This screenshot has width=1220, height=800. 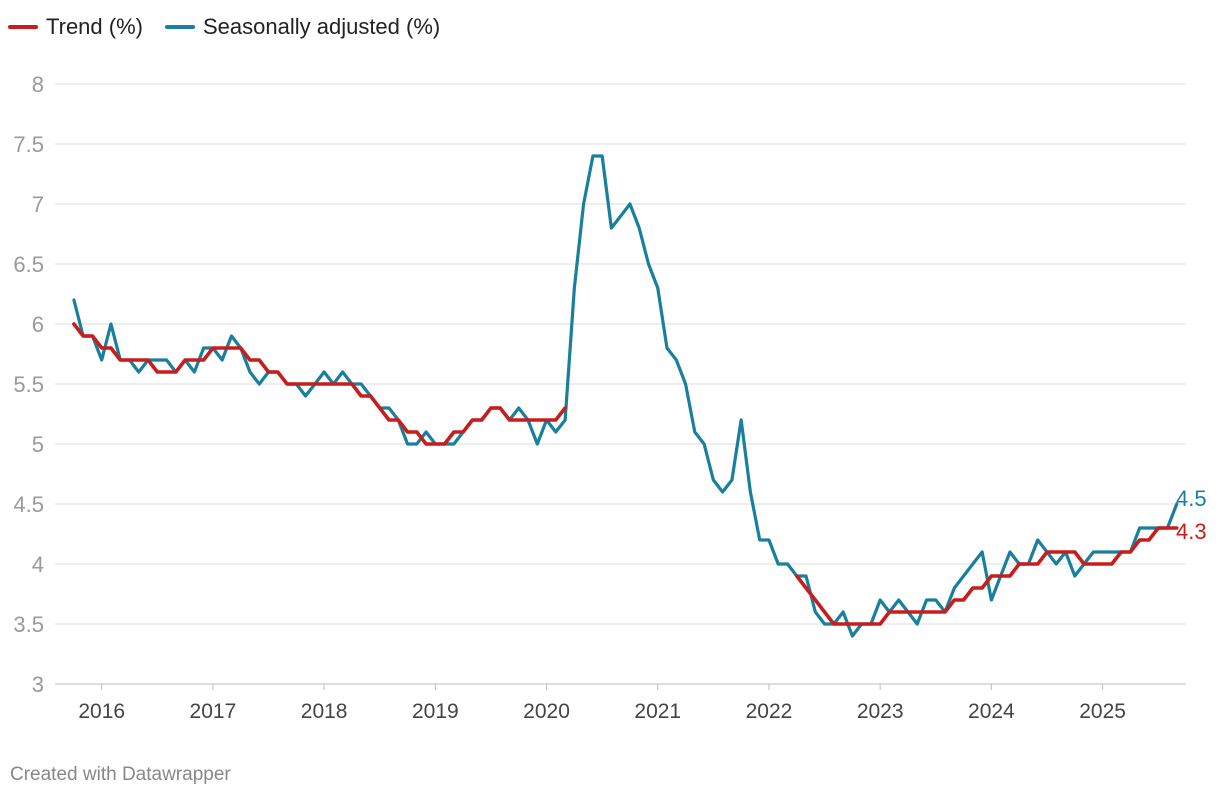 I want to click on end-label-seasonally-adjusted: 4.5, so click(x=1191, y=498).